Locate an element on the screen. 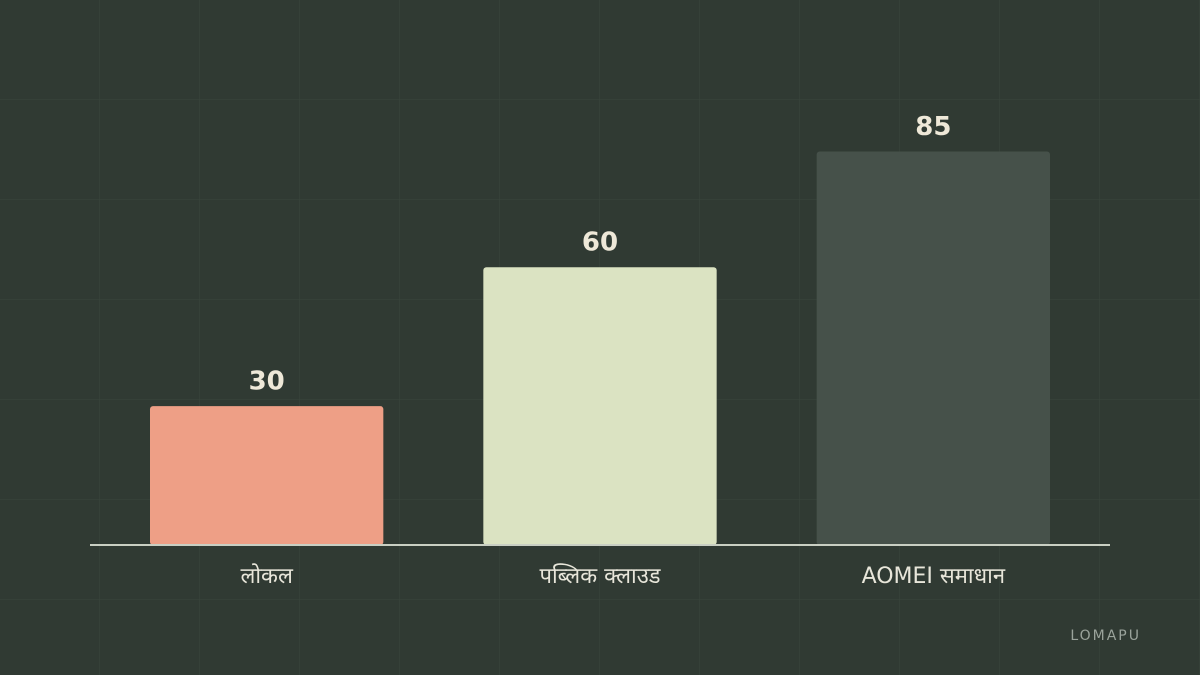  value-label: 85 is located at coordinates (933, 127).